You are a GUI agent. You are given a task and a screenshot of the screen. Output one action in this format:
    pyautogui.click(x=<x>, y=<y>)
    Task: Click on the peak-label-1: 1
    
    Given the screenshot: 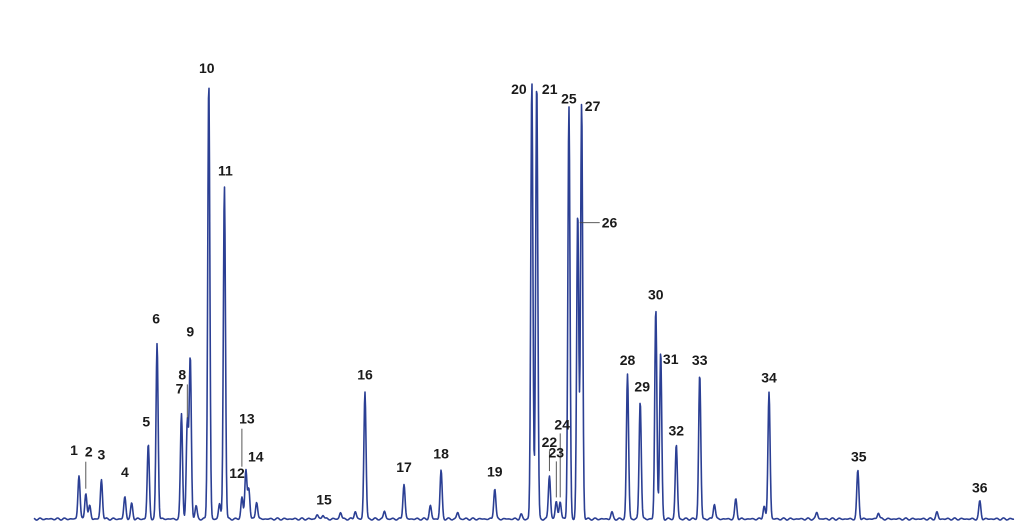 What is the action you would take?
    pyautogui.click(x=74, y=450)
    